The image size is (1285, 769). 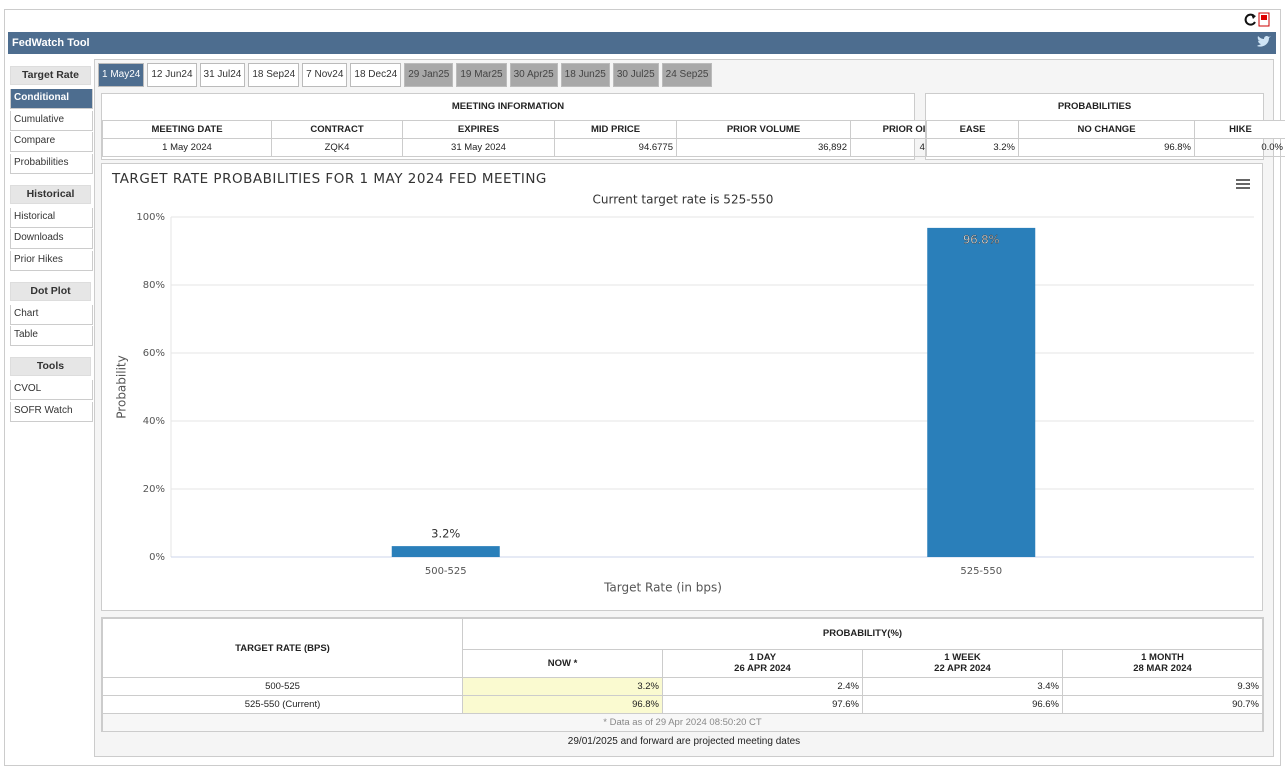 What do you see at coordinates (1162, 686) in the screenshot?
I see `cell: 9.3%` at bounding box center [1162, 686].